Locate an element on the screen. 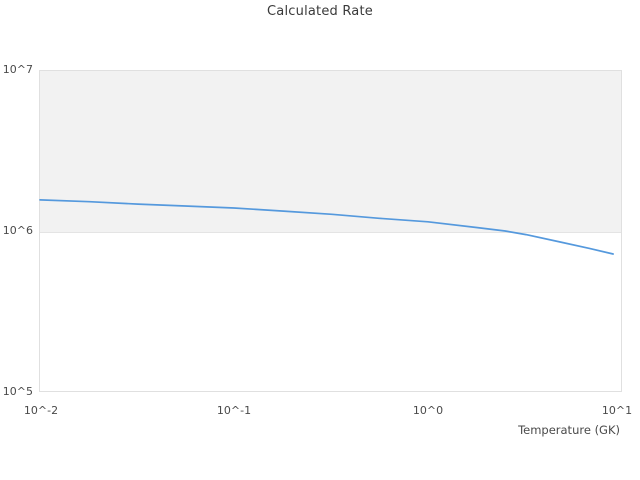 The image size is (640, 480). ytick-1e7: 10^7 is located at coordinates (17, 69).